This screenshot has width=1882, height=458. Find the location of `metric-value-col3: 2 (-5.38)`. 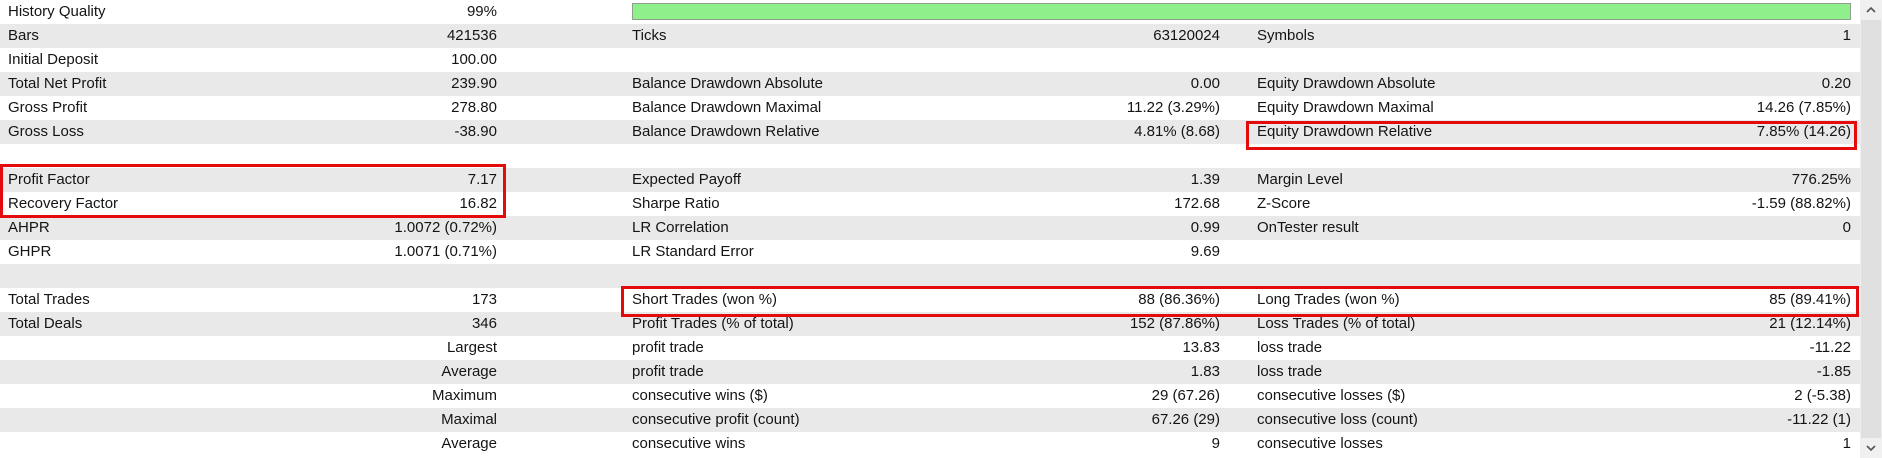

metric-value-col3: 2 (-5.38) is located at coordinates (1822, 395).